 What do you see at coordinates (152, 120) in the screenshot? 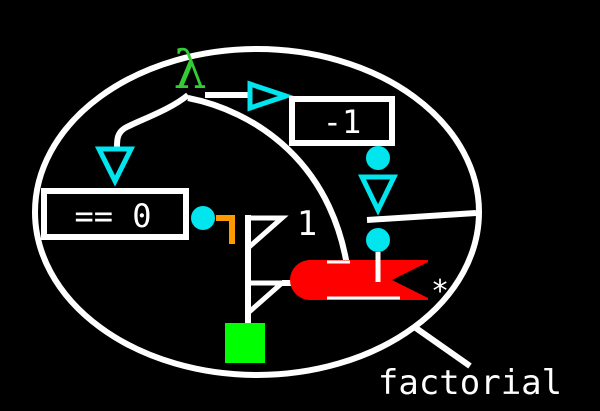
I see `wire-lambda-to-zero-test` at bounding box center [152, 120].